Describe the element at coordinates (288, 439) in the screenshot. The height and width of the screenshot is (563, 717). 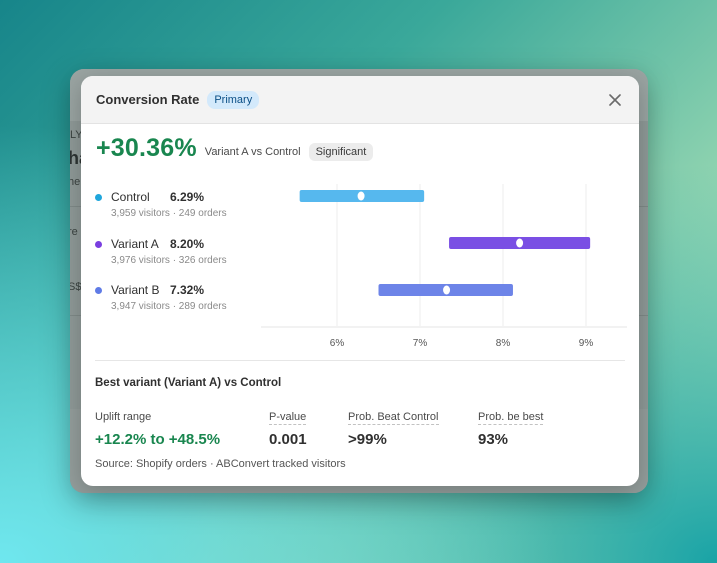
I see `stat-value: 0.001` at that location.